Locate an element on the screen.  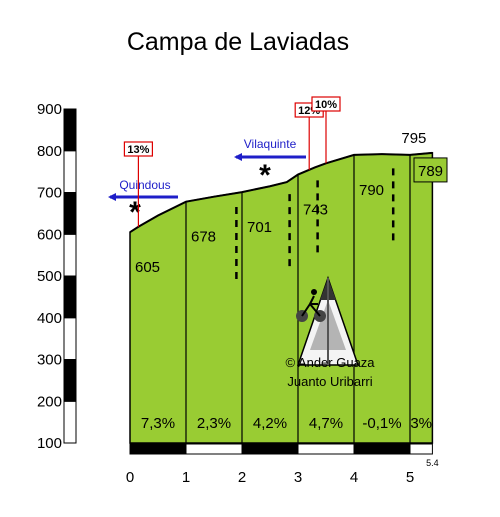
max-gradient-label: 13% is located at coordinates (138, 150).